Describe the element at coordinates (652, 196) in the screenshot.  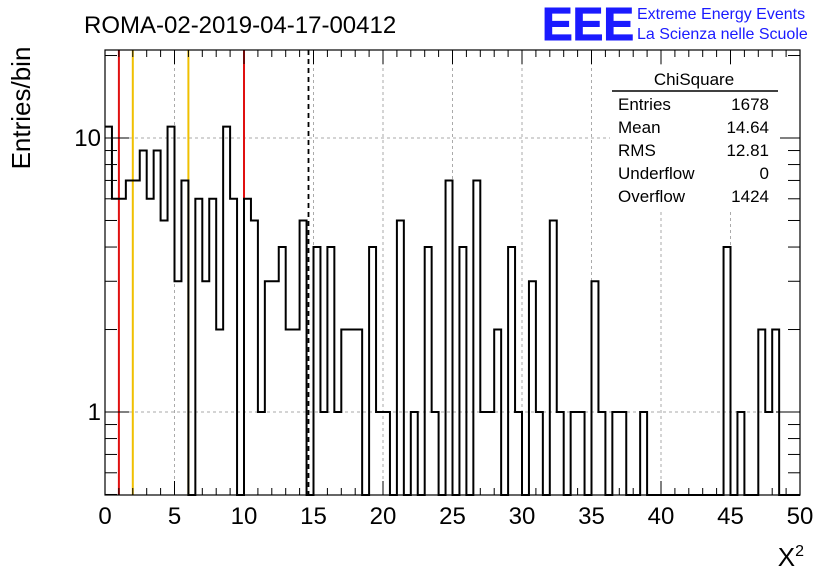
I see `stats-label: Overflow` at that location.